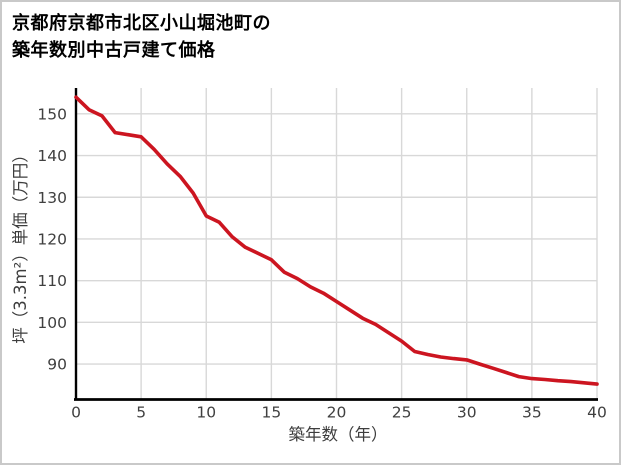  Describe the element at coordinates (532, 413) in the screenshot. I see `x-tick-label: 35` at that location.